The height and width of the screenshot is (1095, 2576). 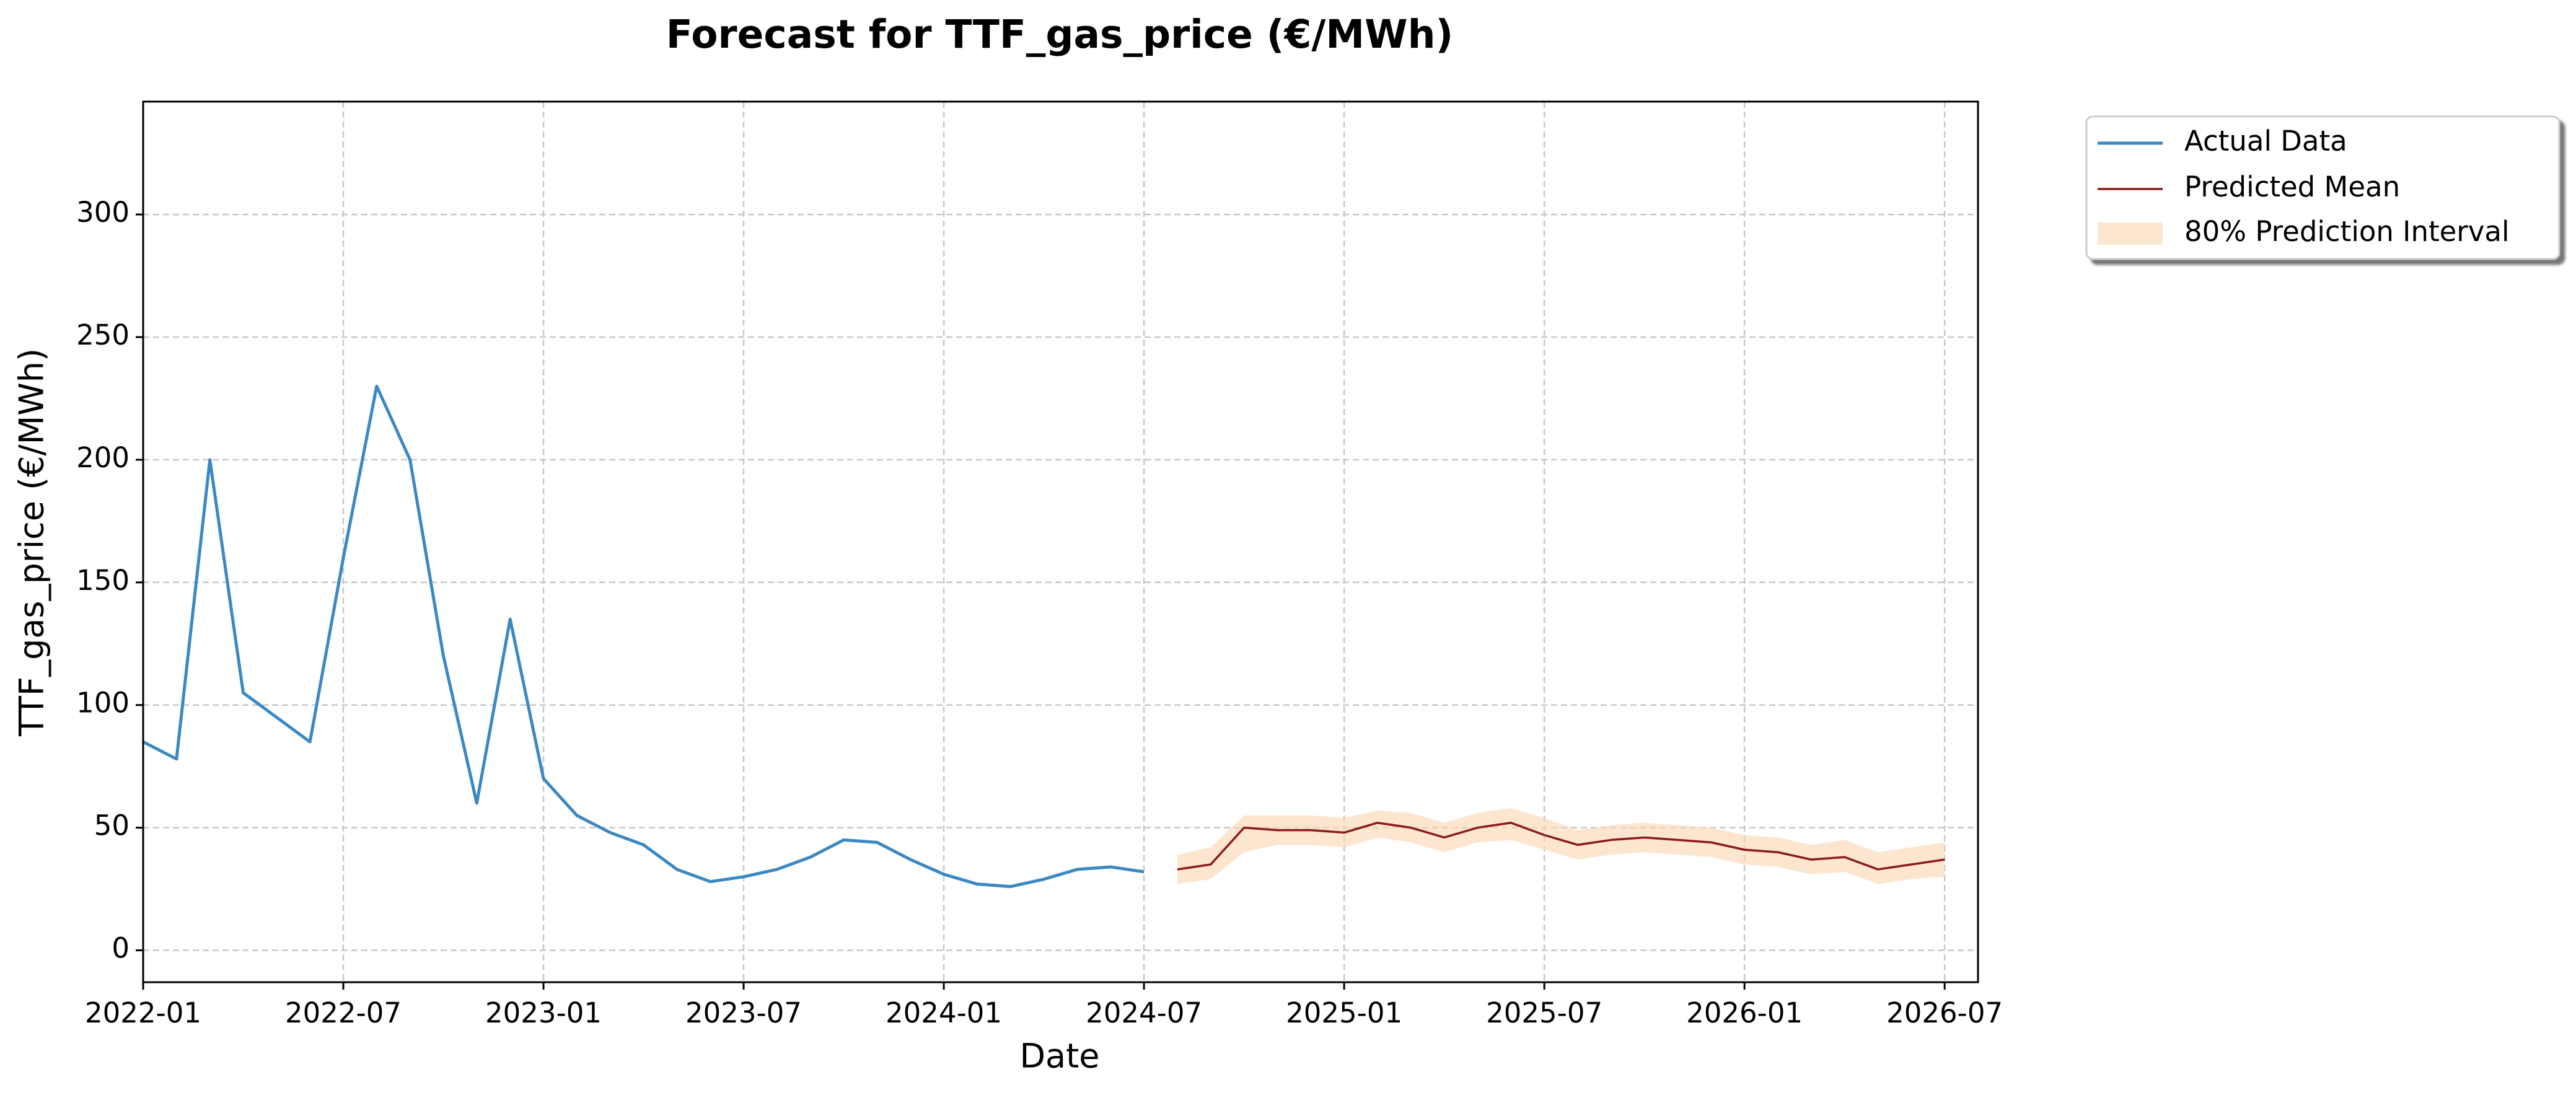 I want to click on x-tick-label: 2024-07, so click(x=1144, y=1012).